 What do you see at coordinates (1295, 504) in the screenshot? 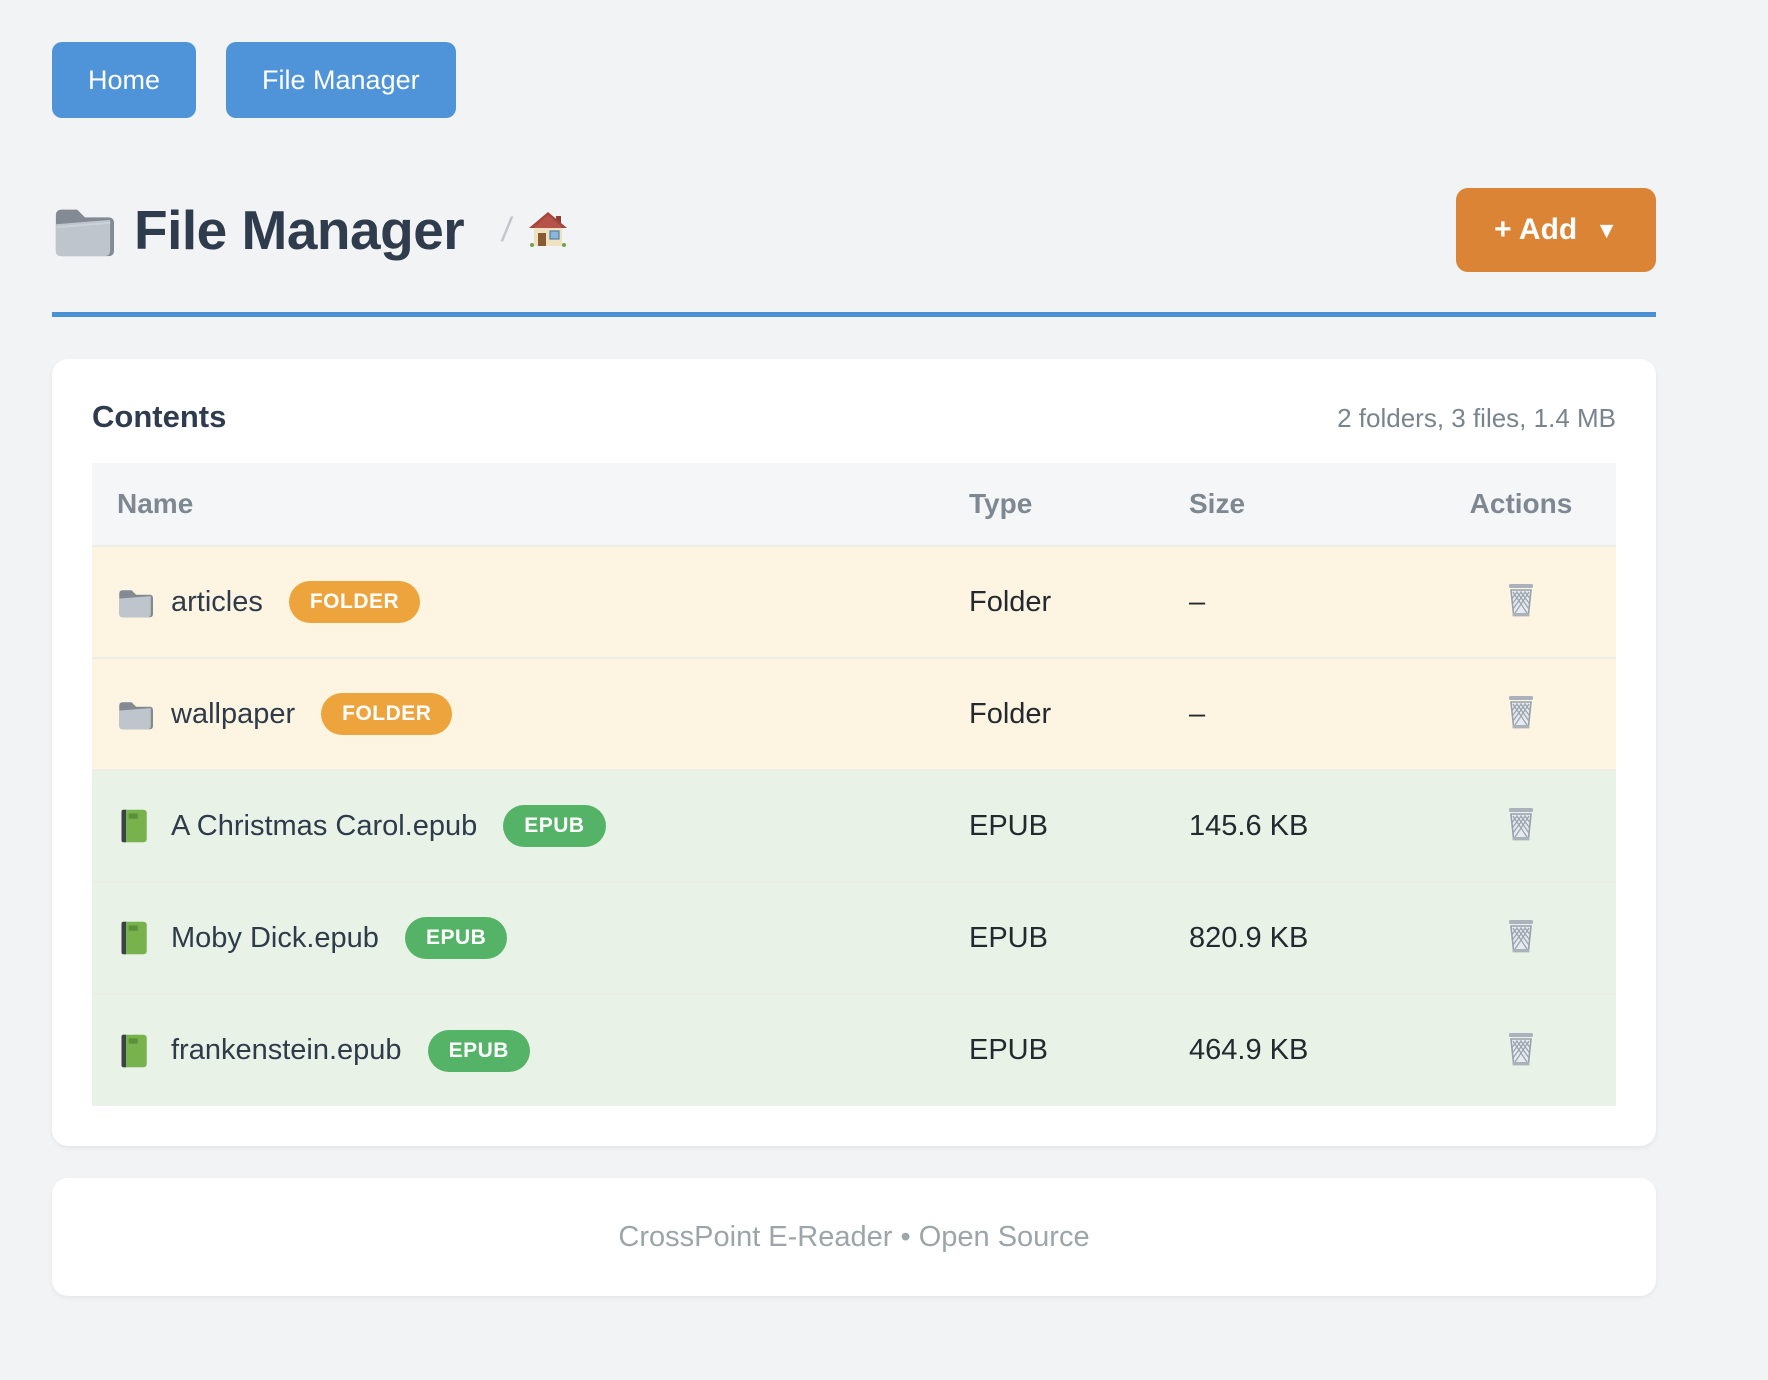
I see `column-header-size: Size` at bounding box center [1295, 504].